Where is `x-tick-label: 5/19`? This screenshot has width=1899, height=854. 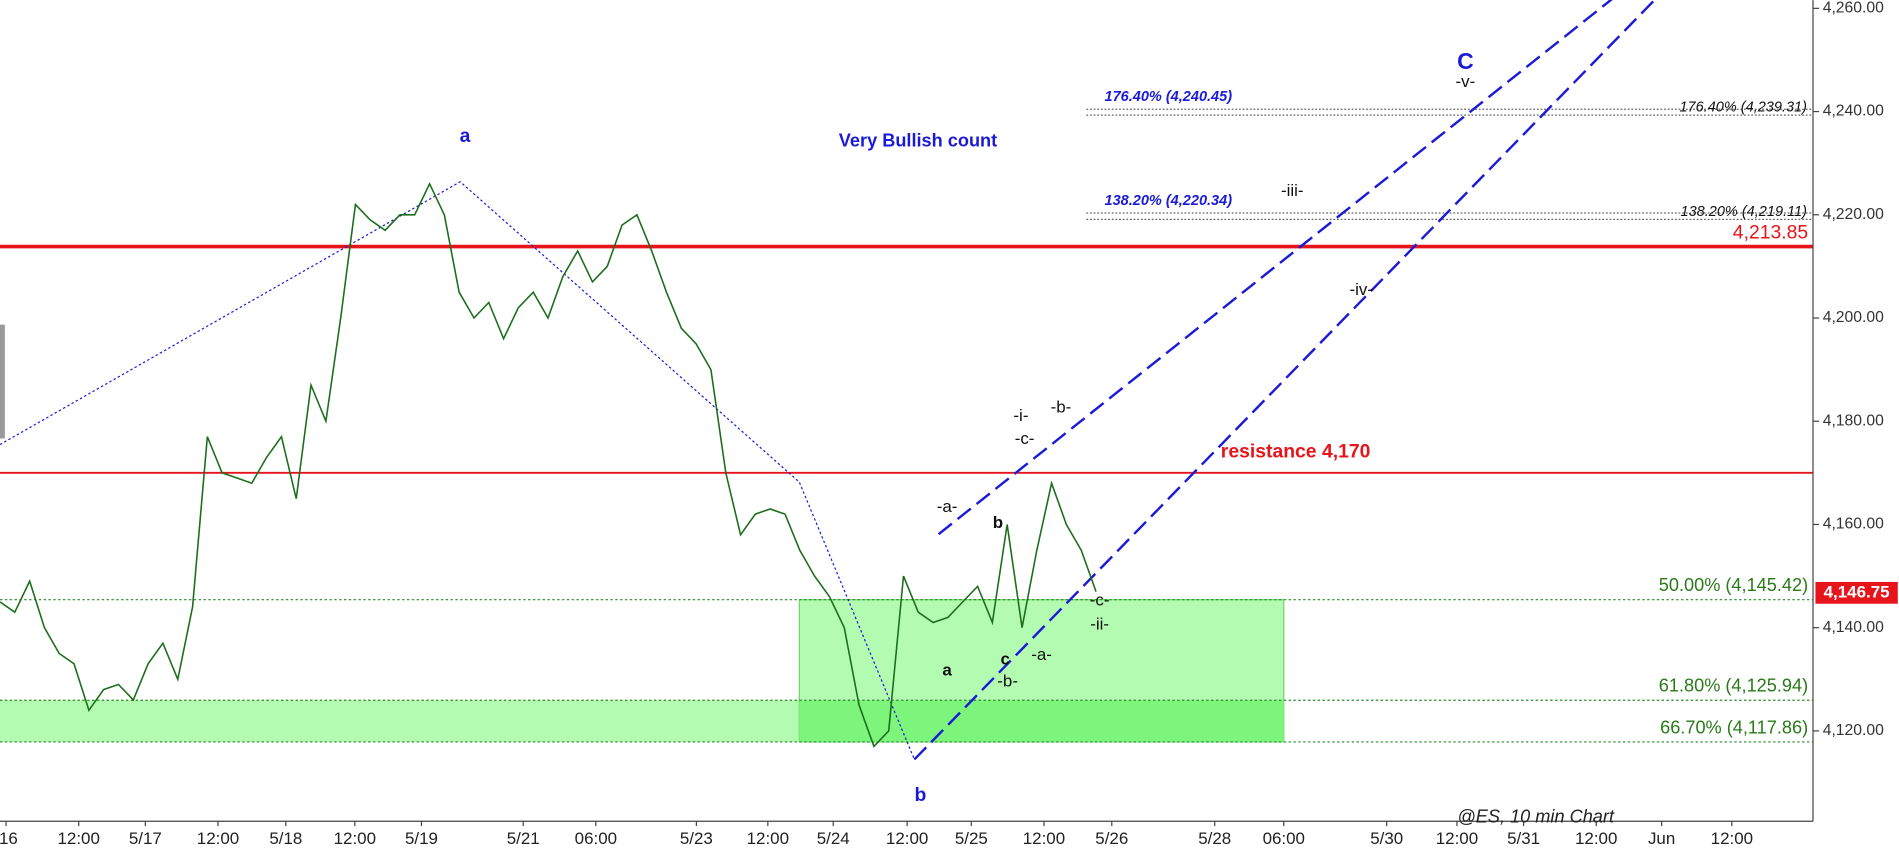
x-tick-label: 5/19 is located at coordinates (421, 838).